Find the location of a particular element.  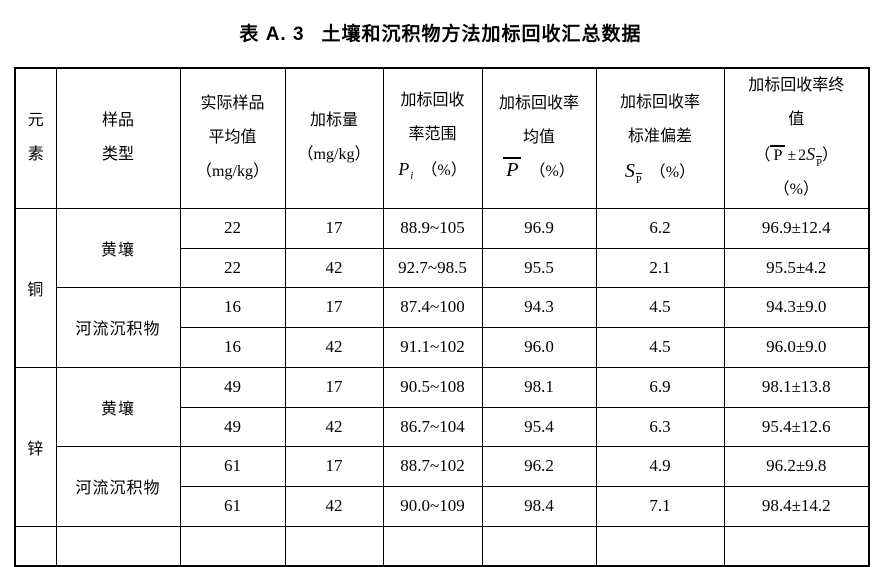

header-spike-amount: 加标量 （mg/kg） is located at coordinates (334, 138).